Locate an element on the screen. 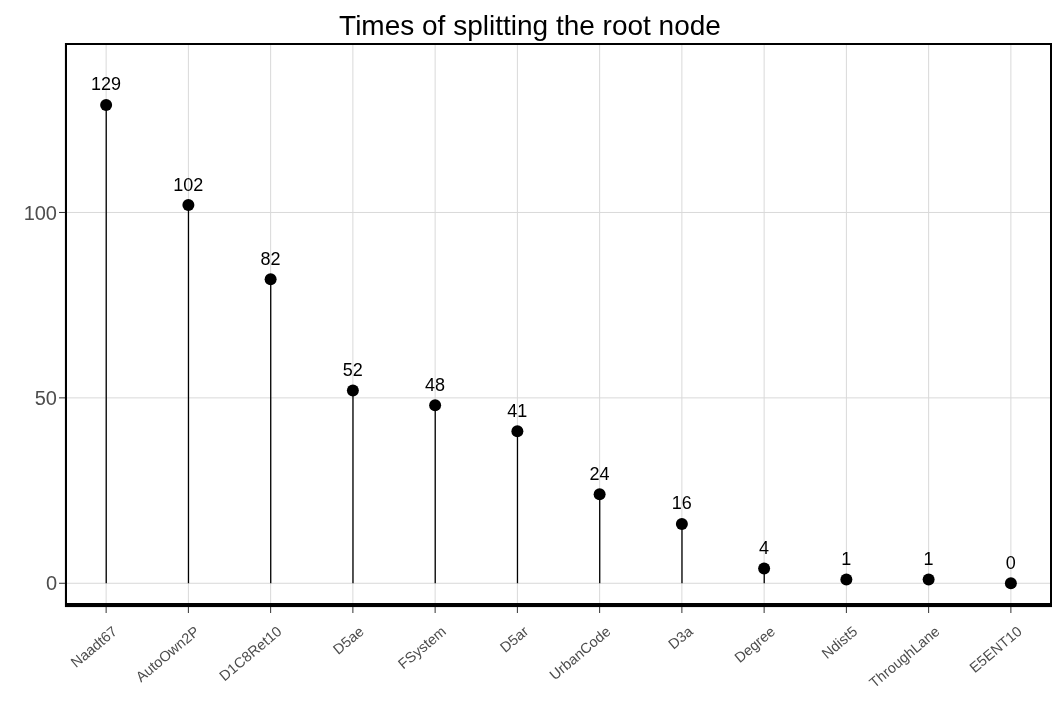 Image resolution: width=1060 pixels, height=725 pixels. y-tick-label: 0 is located at coordinates (51, 583).